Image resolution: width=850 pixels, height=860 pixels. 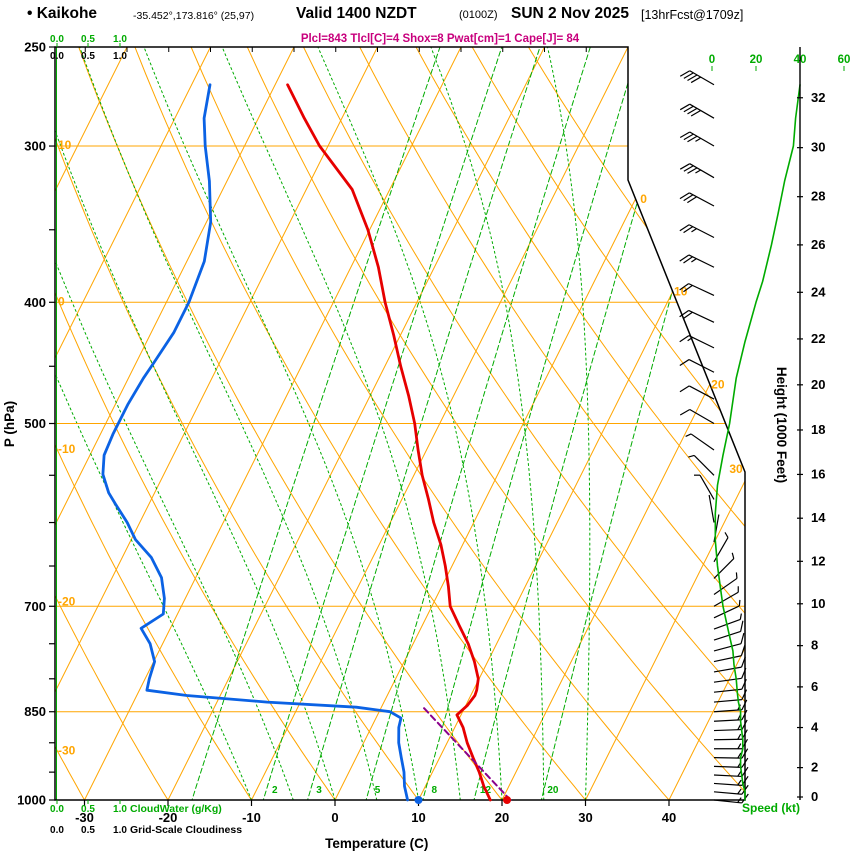 What do you see at coordinates (31, 800) in the screenshot?
I see `svg-text: 1000` at bounding box center [31, 800].